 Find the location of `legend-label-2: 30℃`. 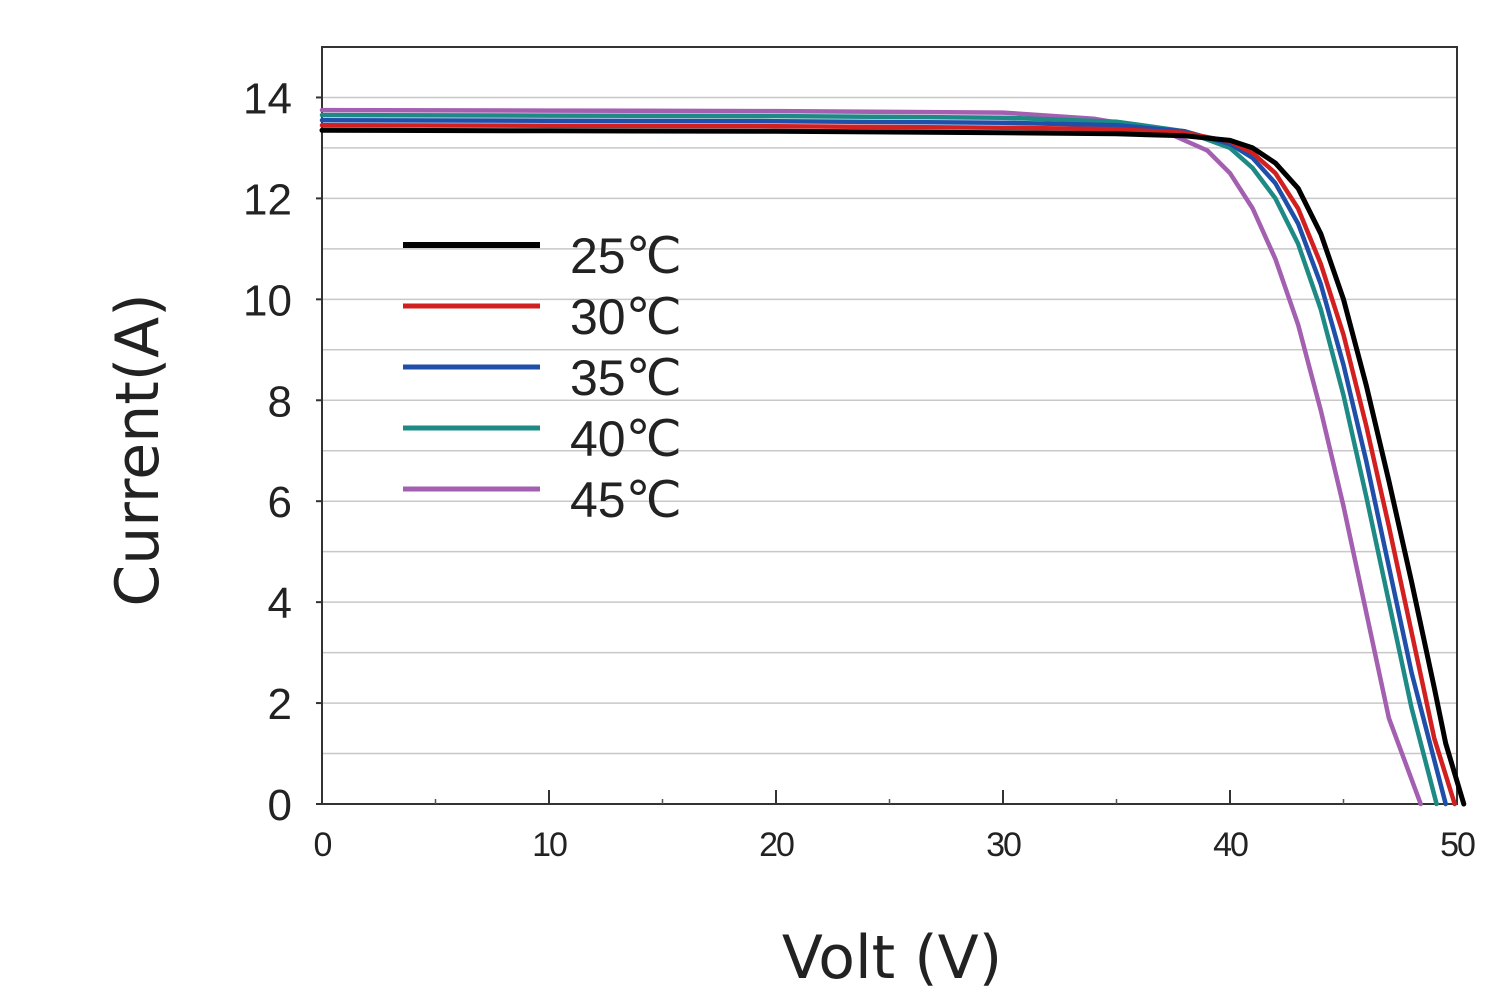

legend-label-2: 30℃ is located at coordinates (626, 317).